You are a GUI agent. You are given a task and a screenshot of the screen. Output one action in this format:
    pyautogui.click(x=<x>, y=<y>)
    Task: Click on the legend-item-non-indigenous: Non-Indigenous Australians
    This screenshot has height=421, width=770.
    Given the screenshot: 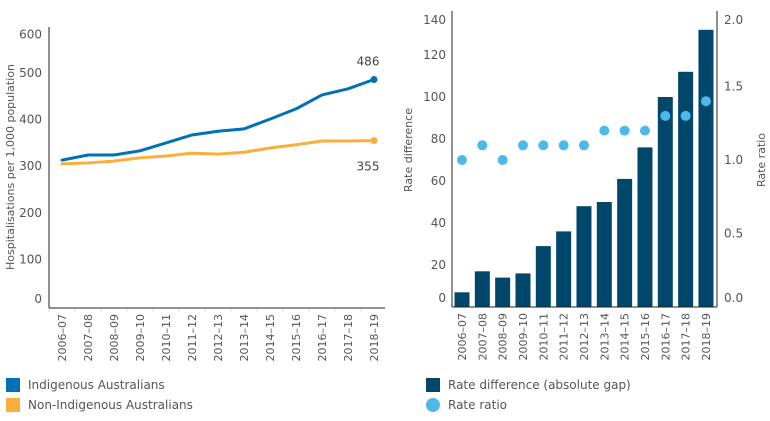 What is the action you would take?
    pyautogui.click(x=99, y=405)
    